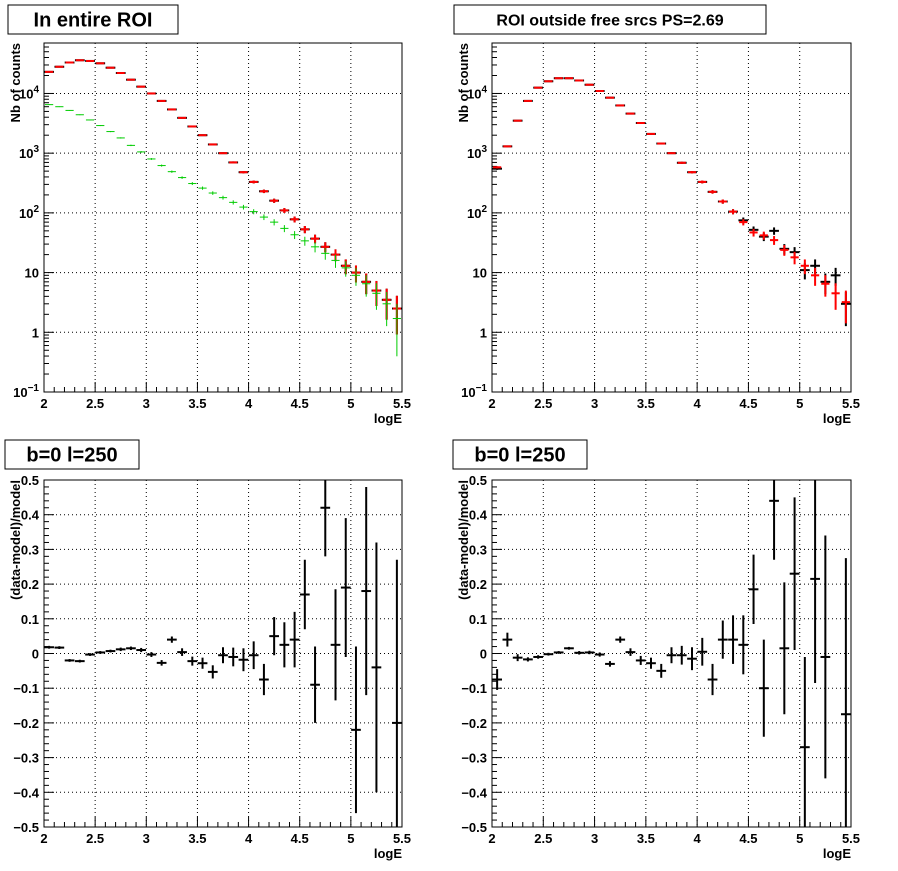 Image resolution: width=898 pixels, height=871 pixels. Describe the element at coordinates (26, 723) in the screenshot. I see `y-tick-label: −0.2` at that location.